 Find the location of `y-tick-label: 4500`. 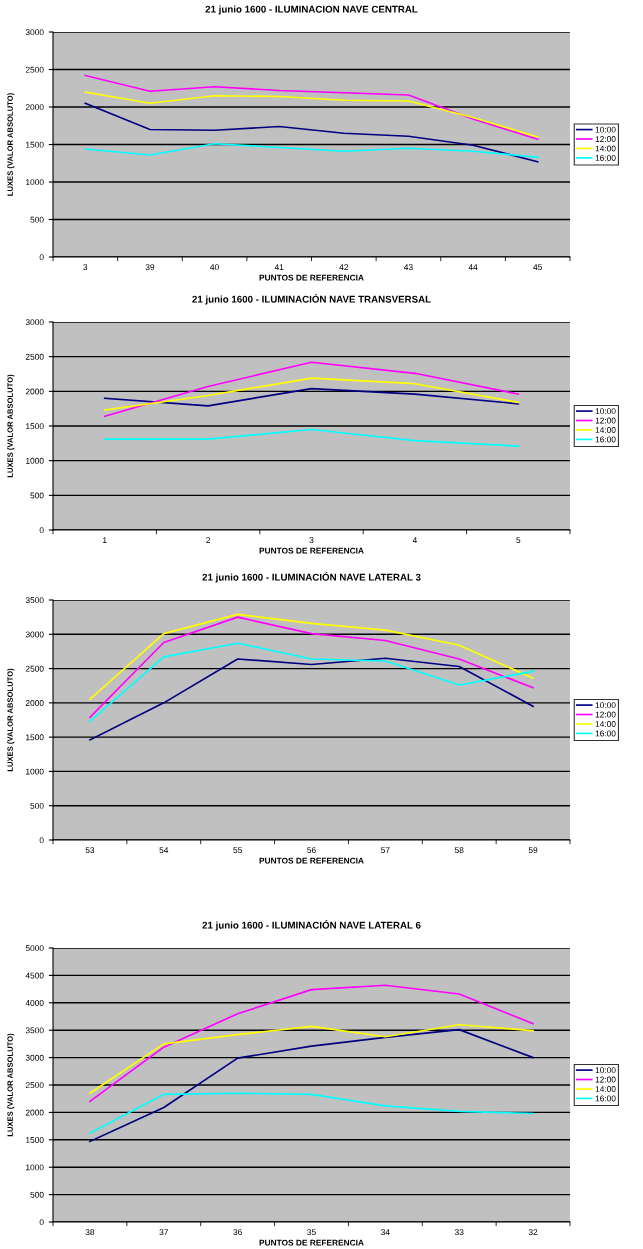

y-tick-label: 4500 is located at coordinates (34, 975).